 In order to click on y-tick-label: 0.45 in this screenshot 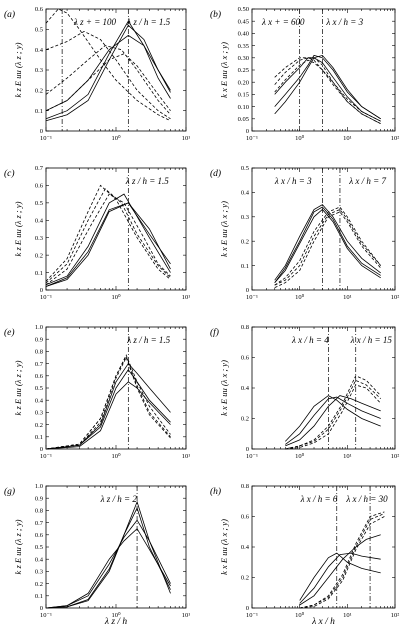, I will do `click(243, 21)`.